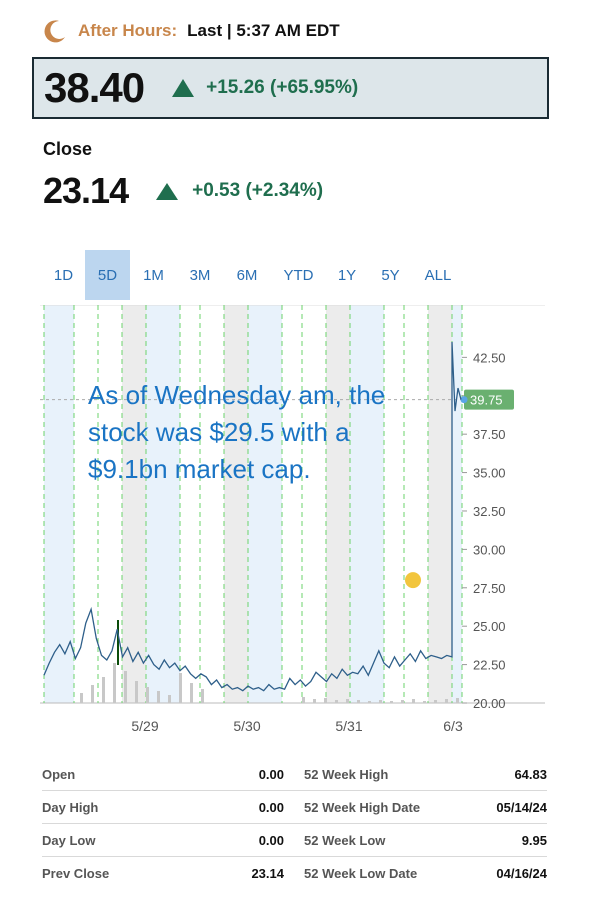 The width and height of the screenshot is (613, 897). I want to click on stat-row: Open 0.00 52 Week High 64.83, so click(294, 774).